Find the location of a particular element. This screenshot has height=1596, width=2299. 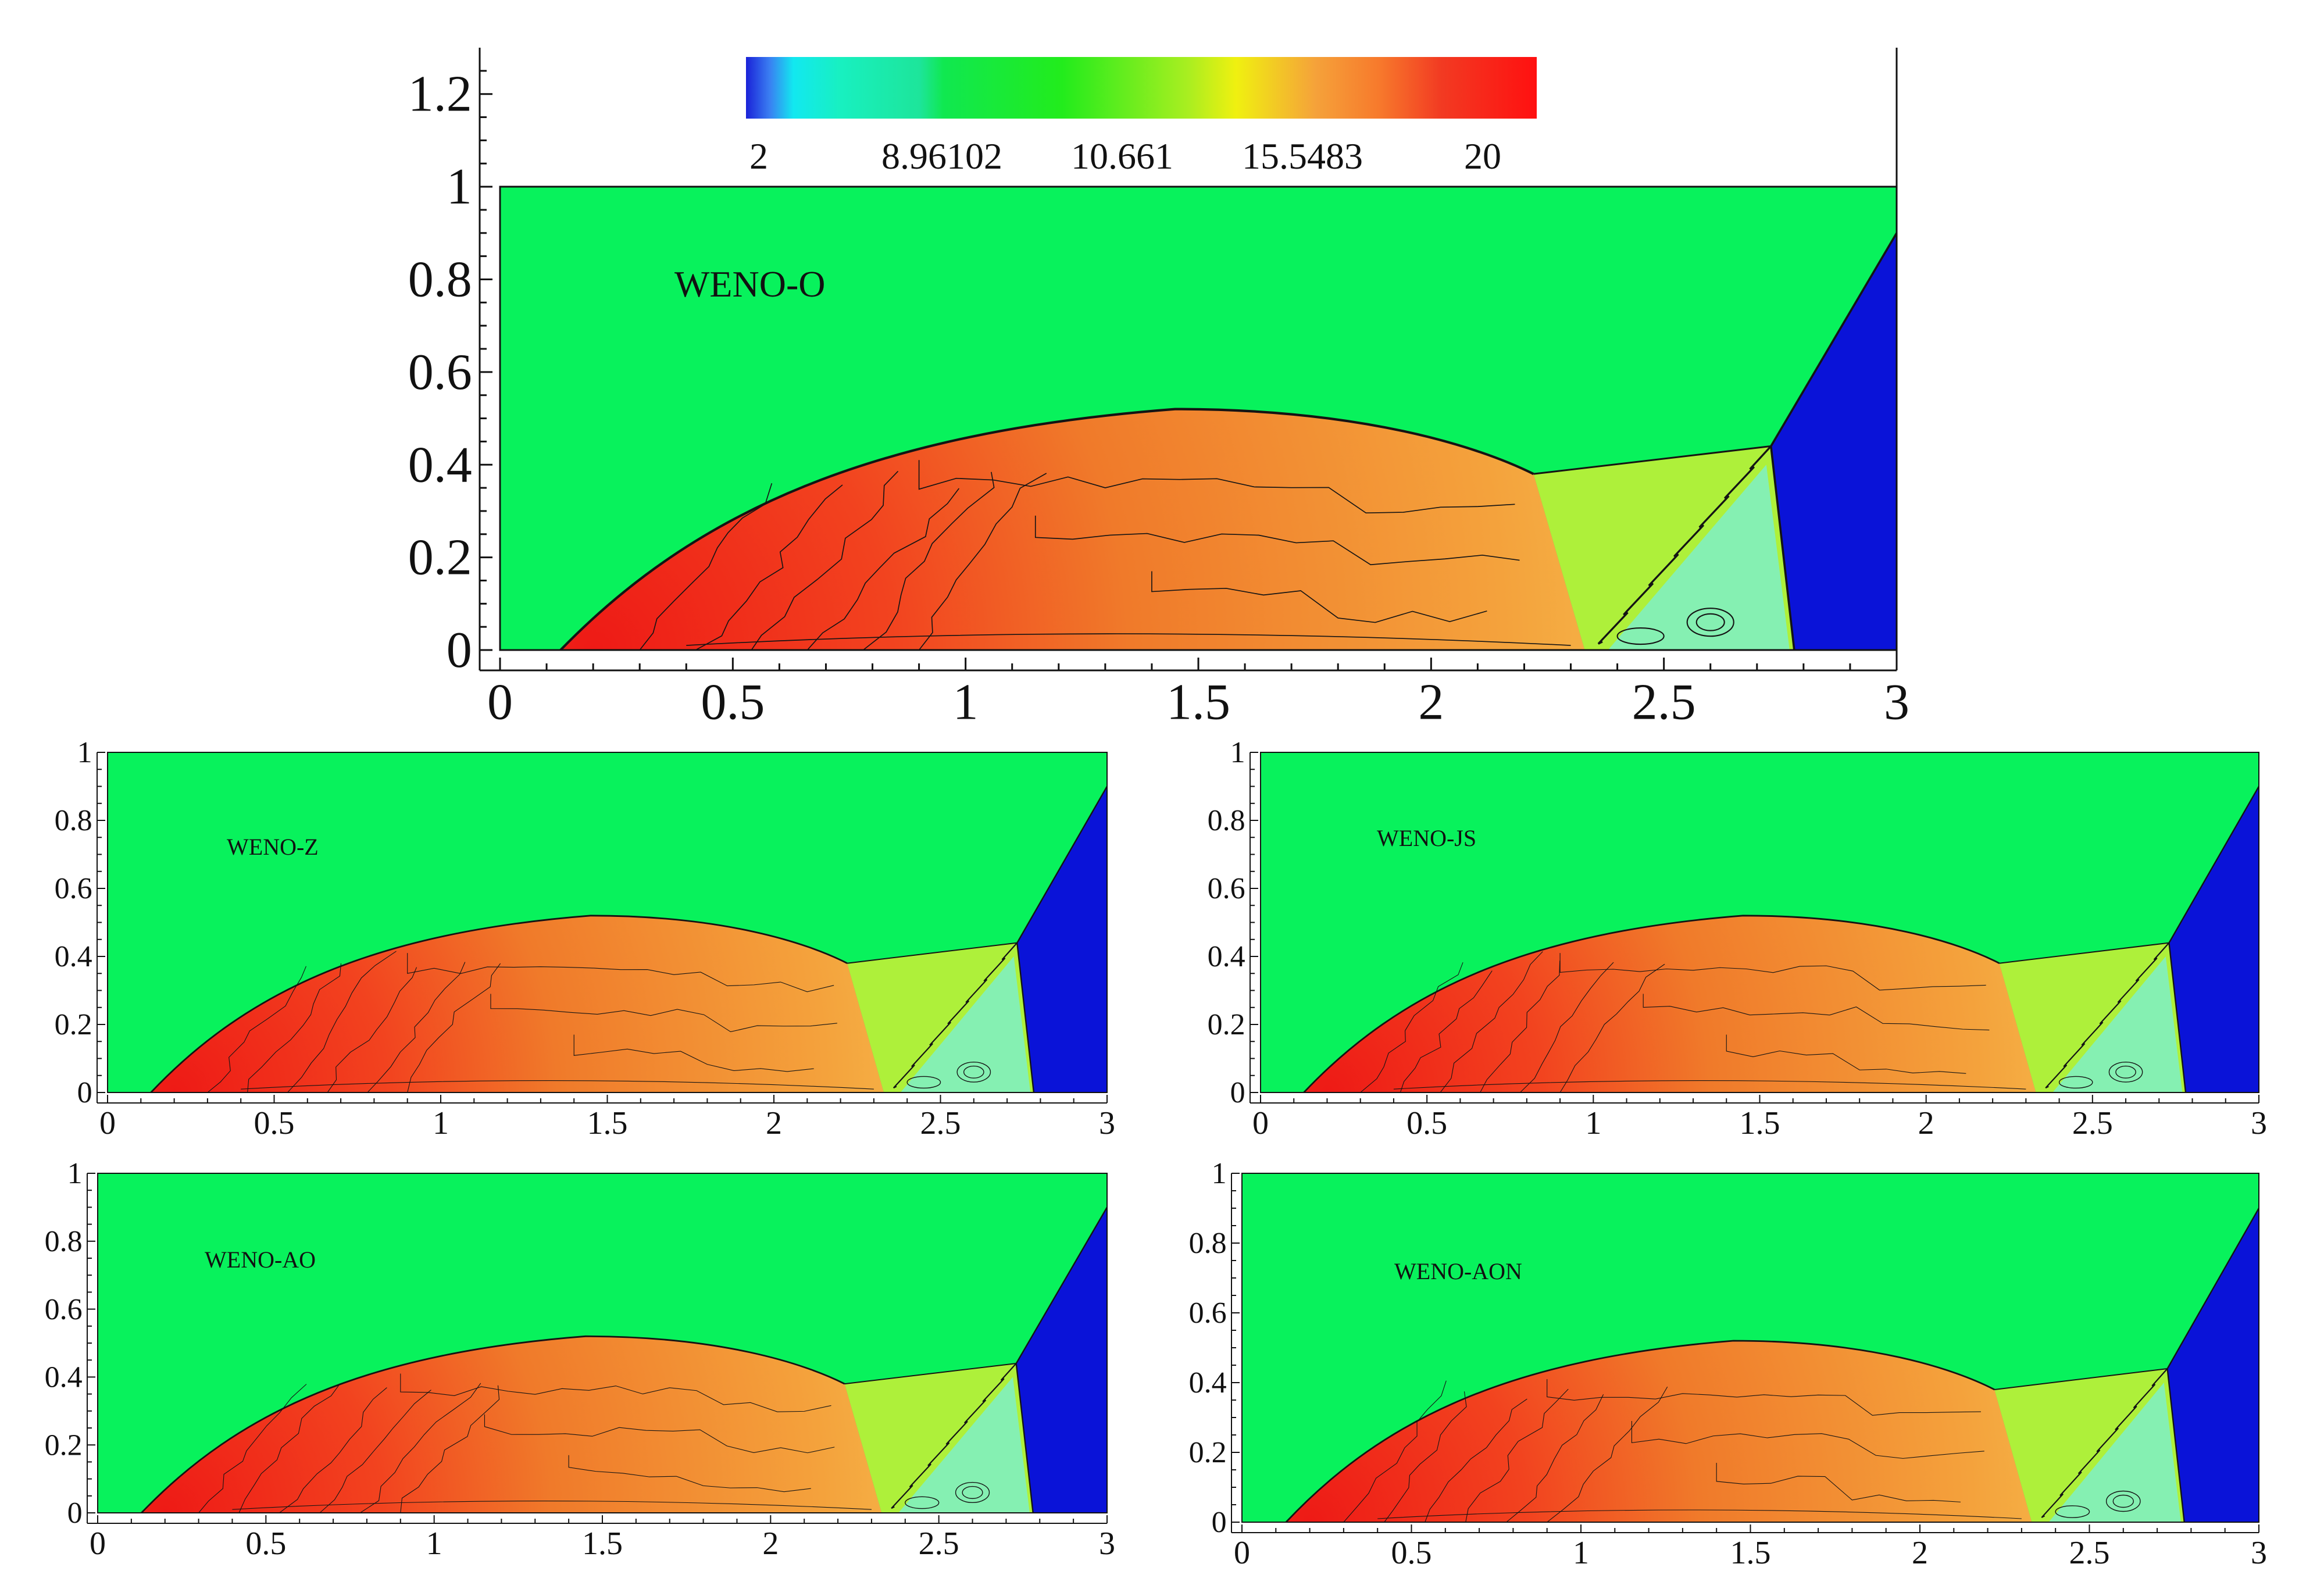

domain-frame is located at coordinates (1759, 922).